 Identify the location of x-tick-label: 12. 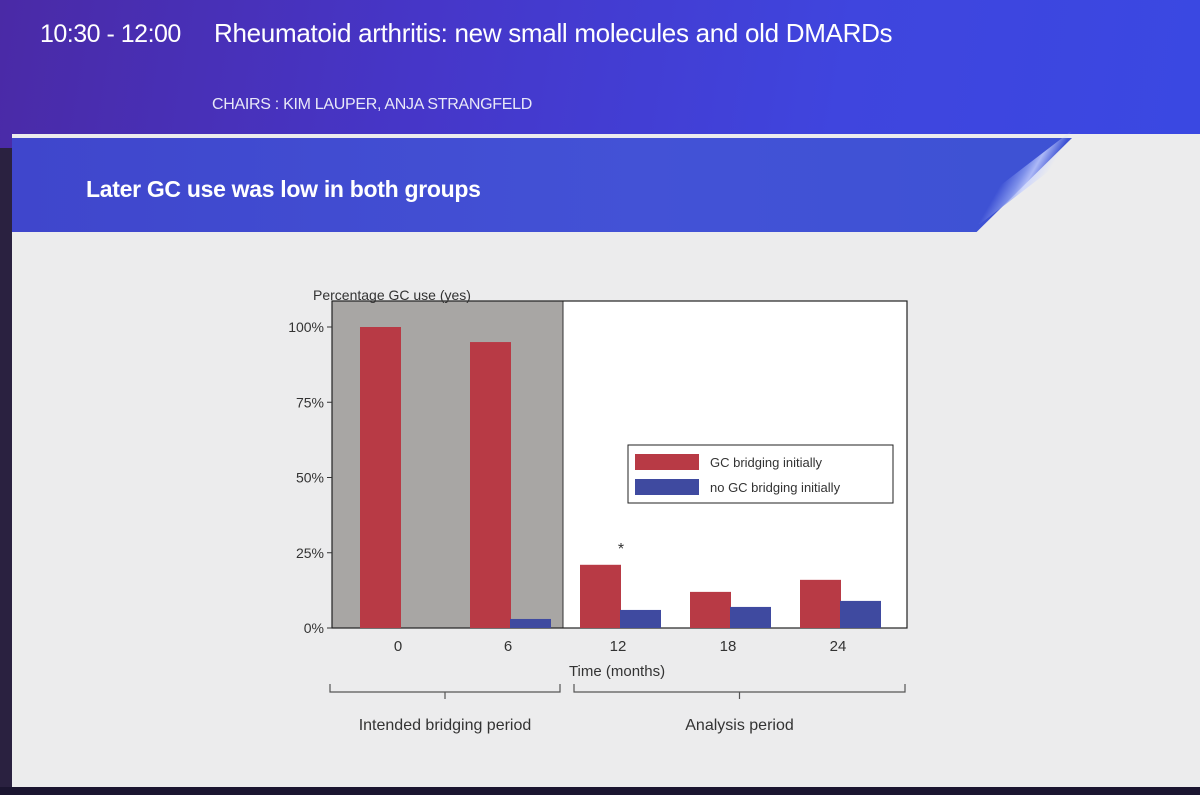
(618, 646).